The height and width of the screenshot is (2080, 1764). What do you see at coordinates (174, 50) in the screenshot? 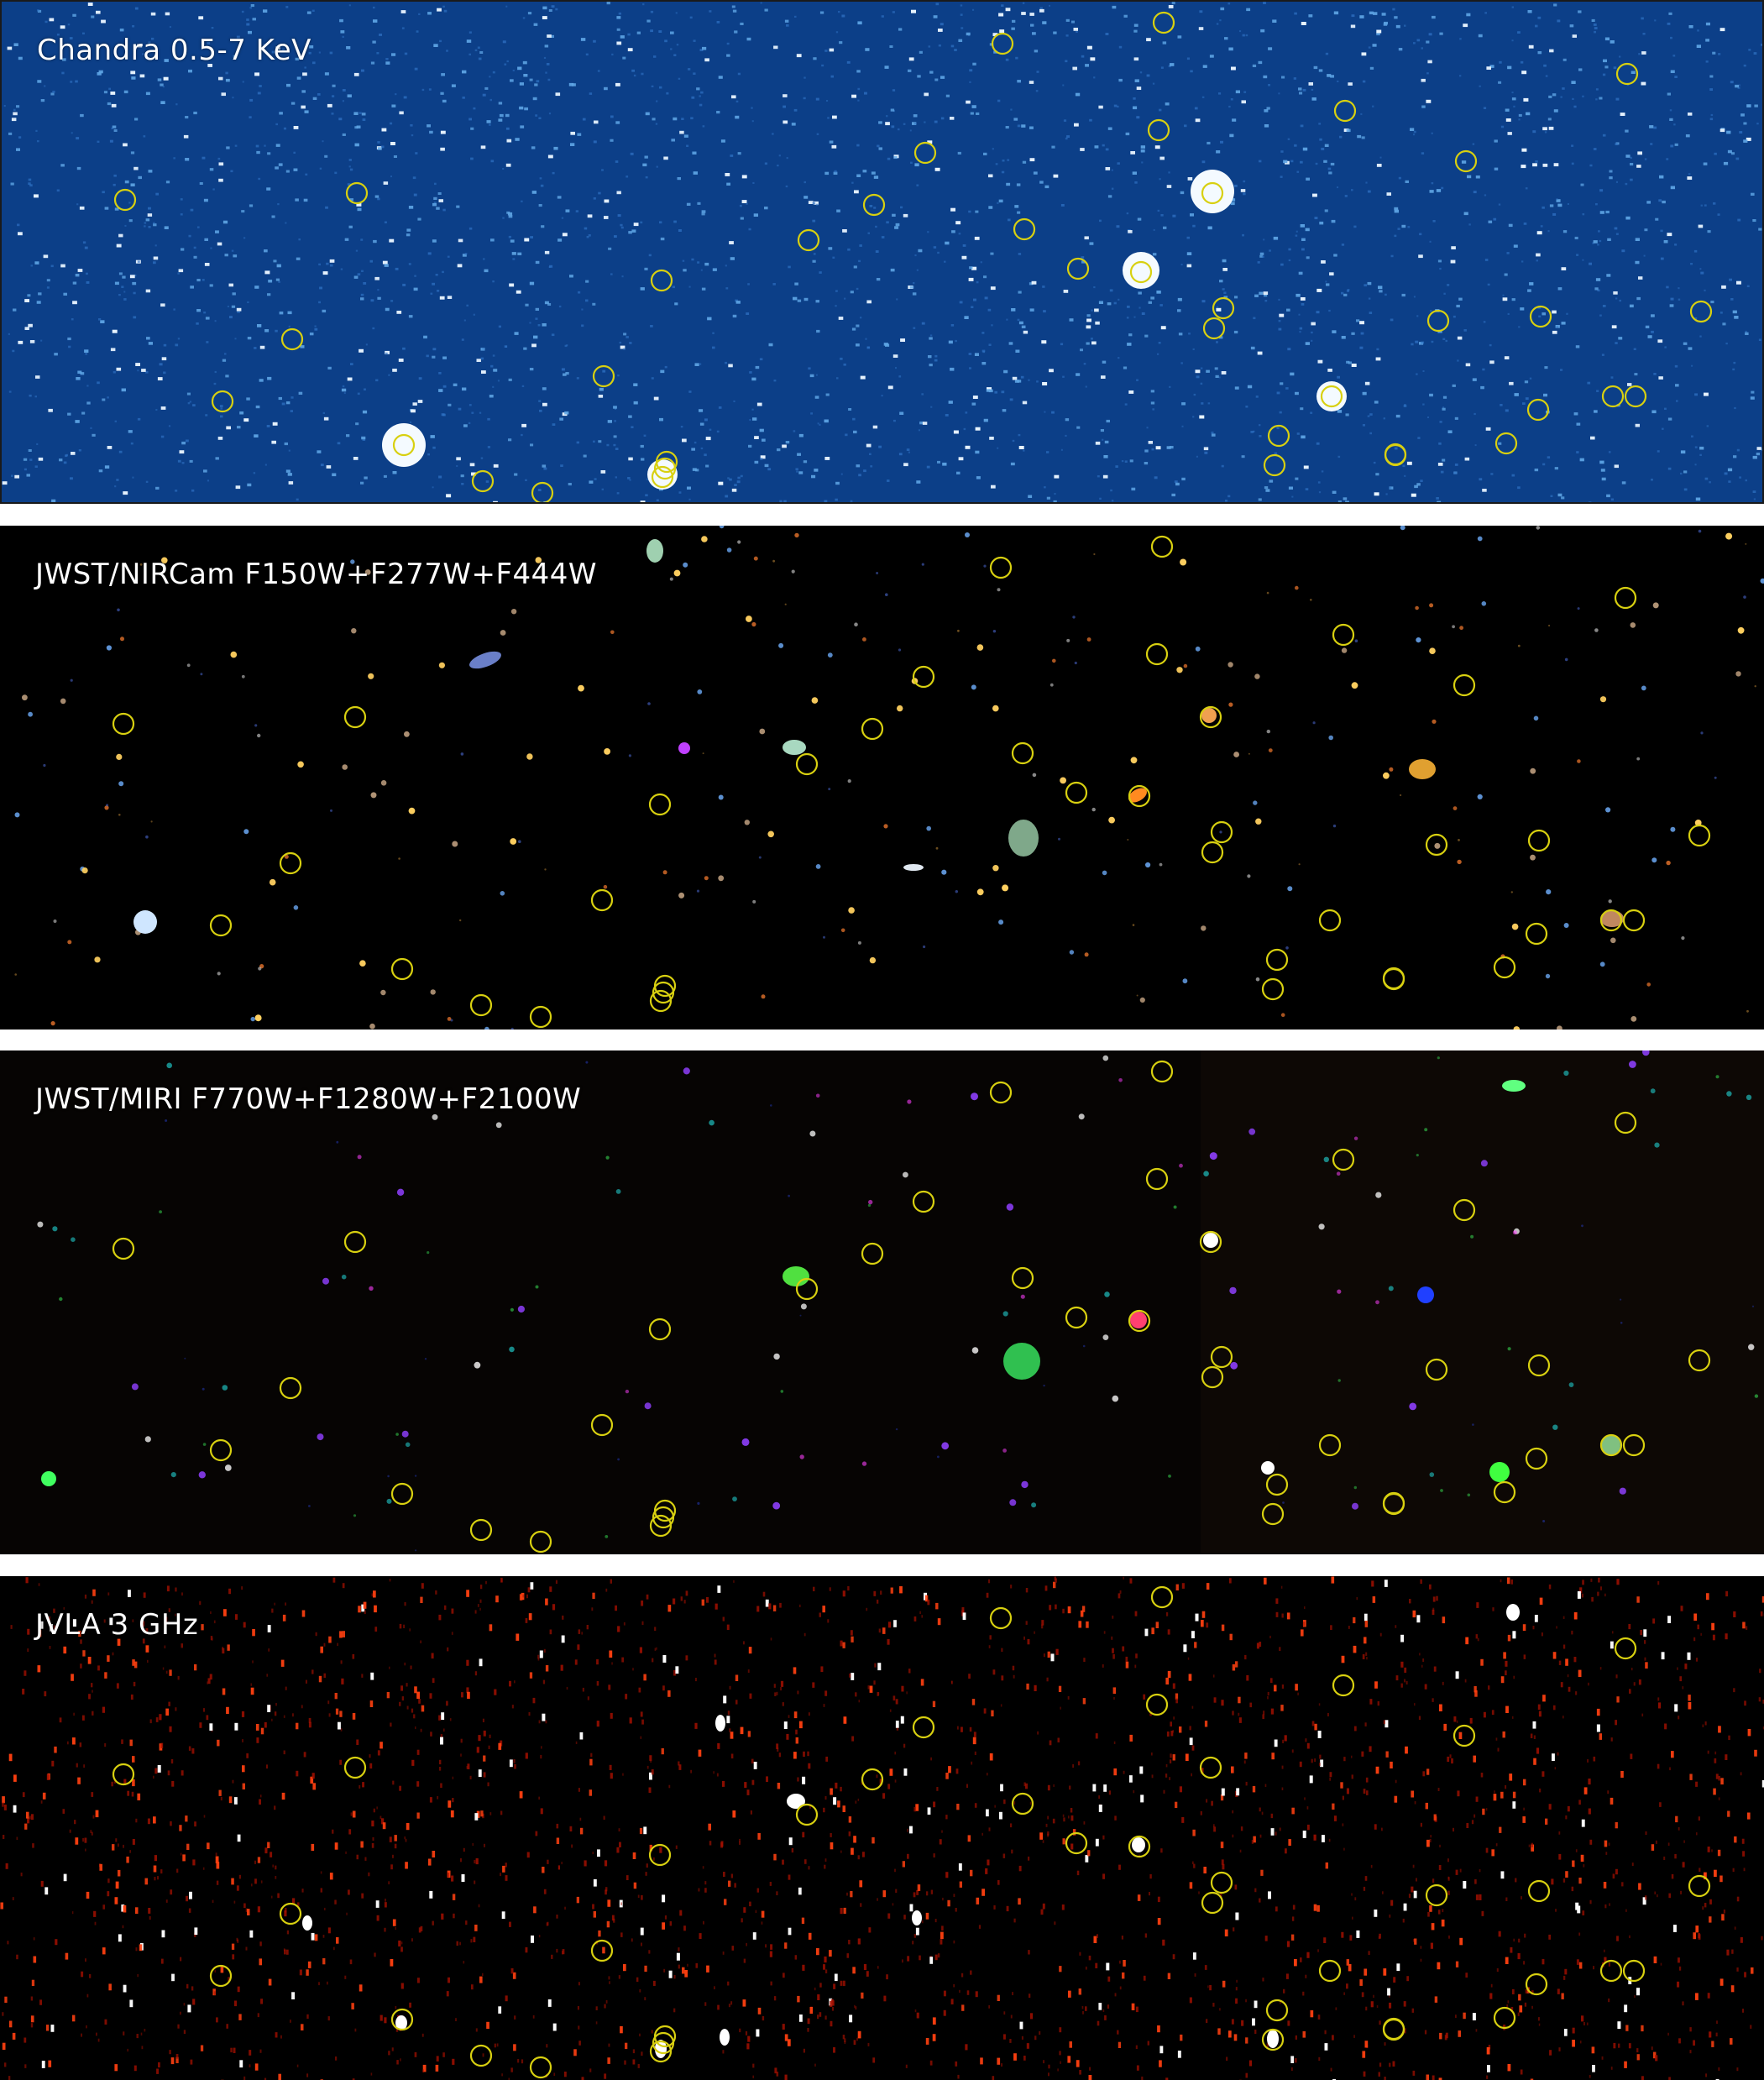
I see `panel-label: Chandra 0.5-7 KeV` at bounding box center [174, 50].